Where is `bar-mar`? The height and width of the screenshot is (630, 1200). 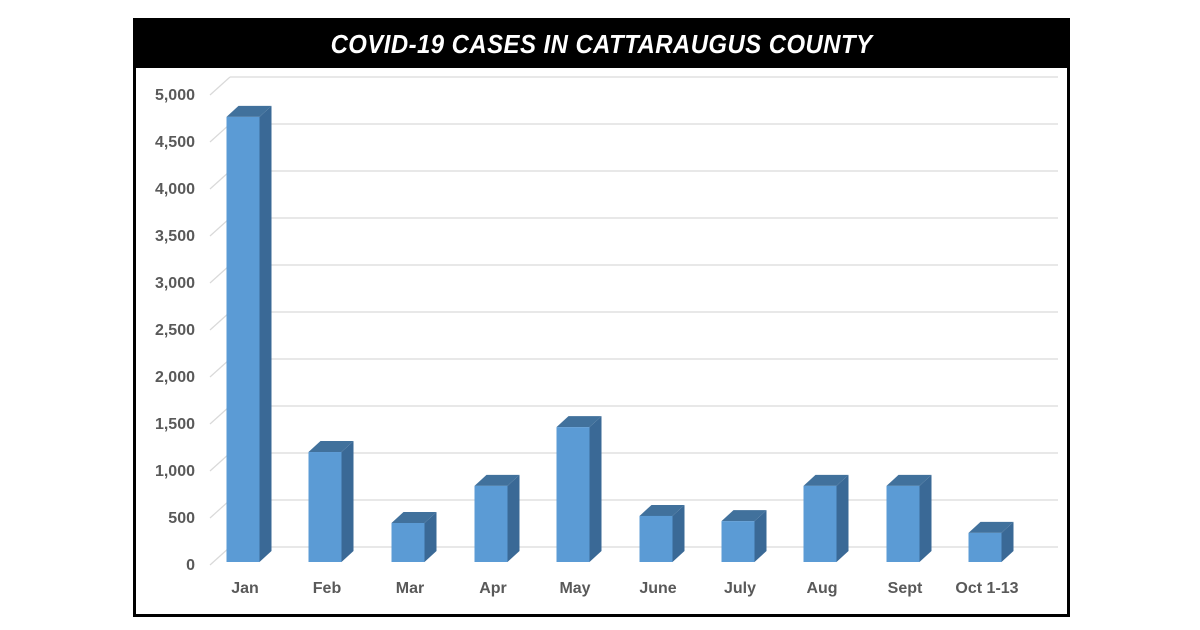
bar-mar is located at coordinates (414, 536).